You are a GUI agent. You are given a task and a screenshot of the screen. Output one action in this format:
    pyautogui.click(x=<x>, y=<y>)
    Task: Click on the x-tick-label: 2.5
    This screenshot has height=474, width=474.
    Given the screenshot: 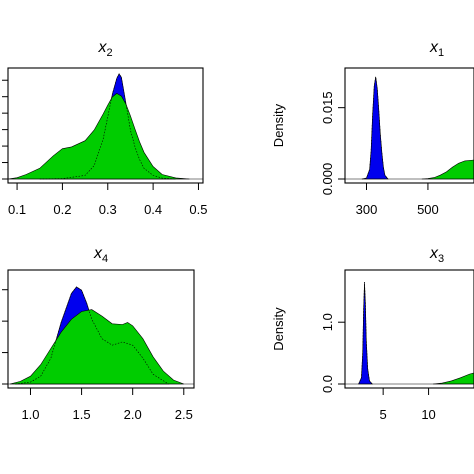 What is the action you would take?
    pyautogui.click(x=184, y=414)
    